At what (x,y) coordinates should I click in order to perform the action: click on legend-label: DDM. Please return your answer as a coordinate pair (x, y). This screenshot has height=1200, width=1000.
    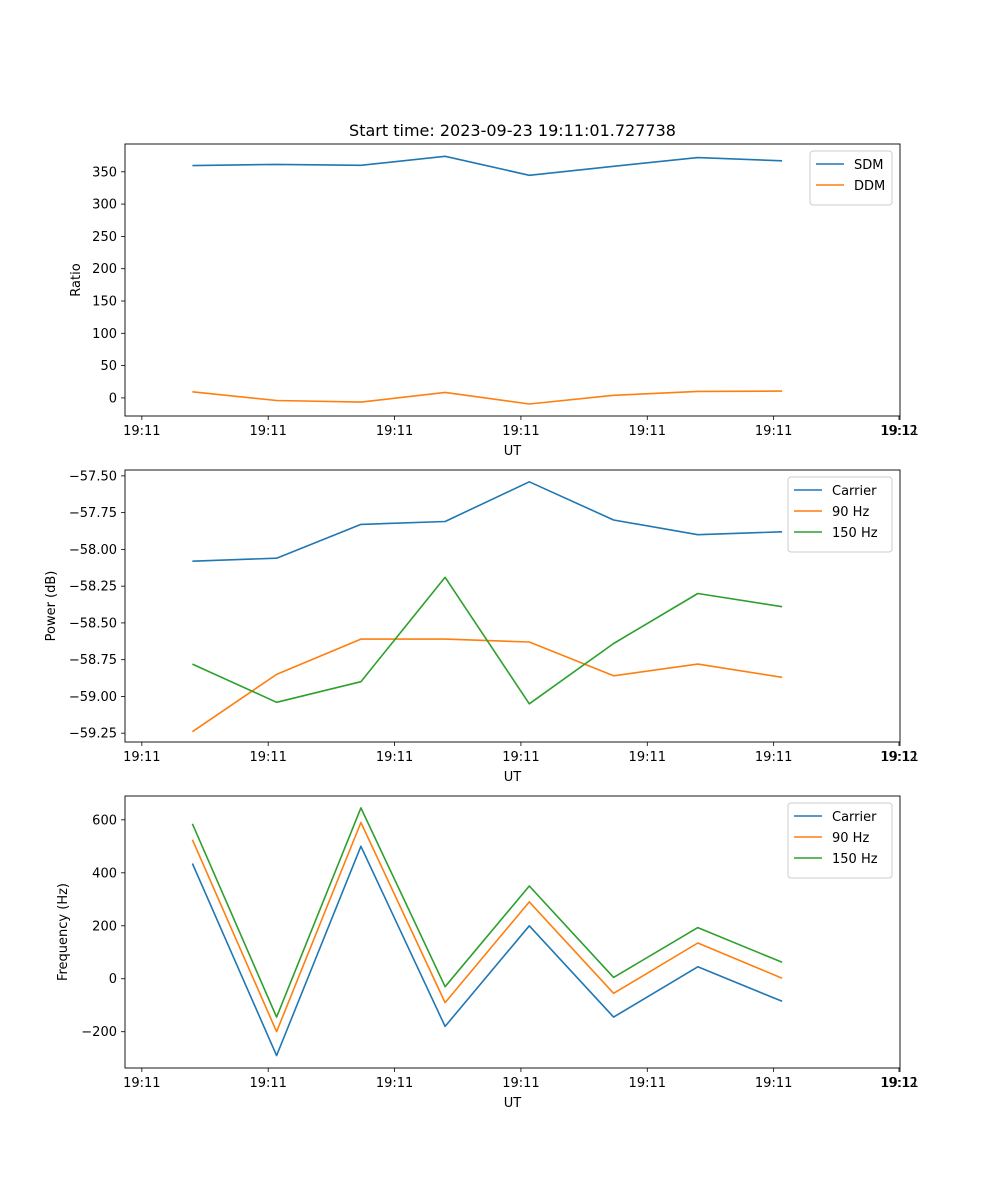
    Looking at the image, I should click on (869, 186).